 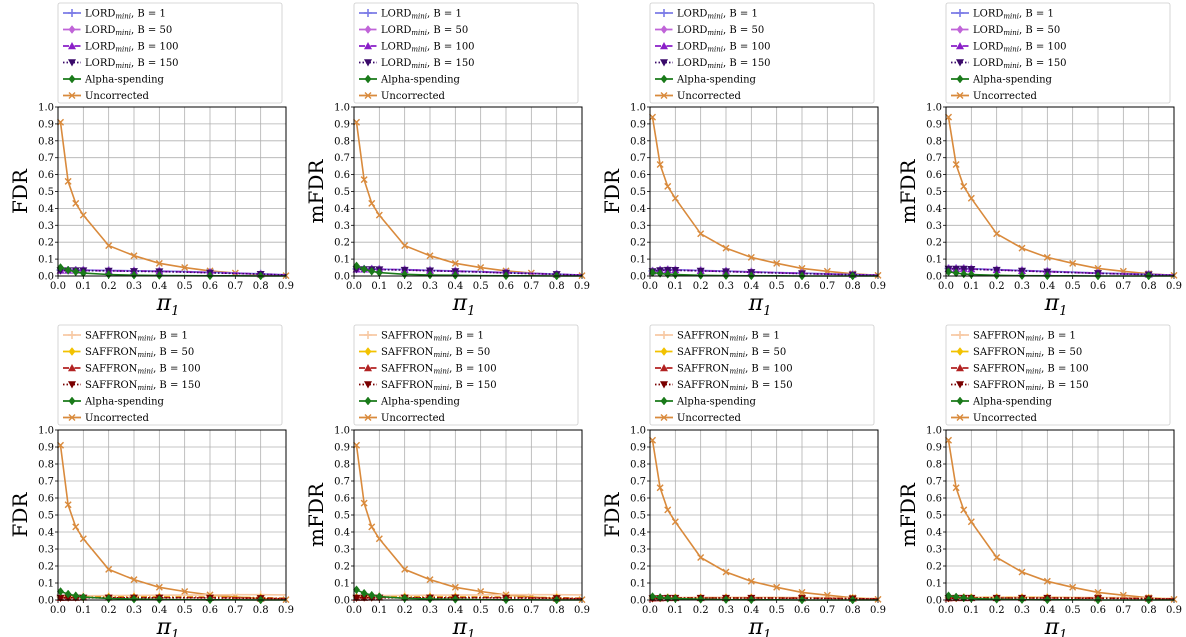 What do you see at coordinates (132, 64) in the screenshot?
I see `legend-label: LORDmini, B = 150` at bounding box center [132, 64].